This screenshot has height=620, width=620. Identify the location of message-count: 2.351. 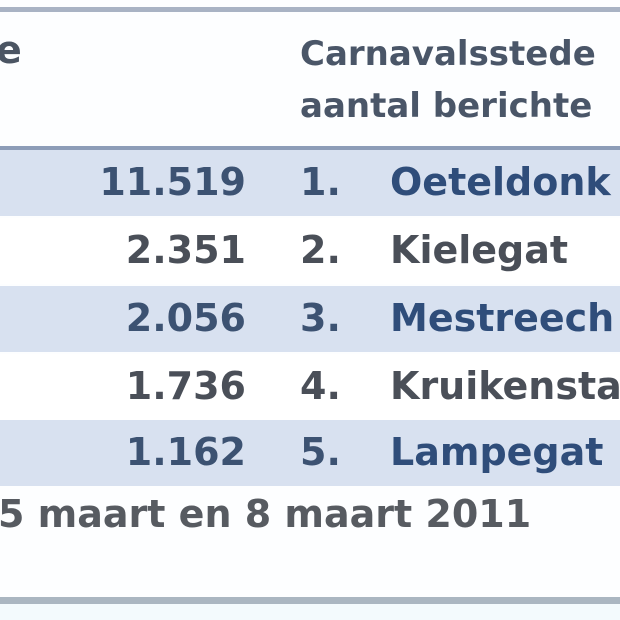
(185, 250).